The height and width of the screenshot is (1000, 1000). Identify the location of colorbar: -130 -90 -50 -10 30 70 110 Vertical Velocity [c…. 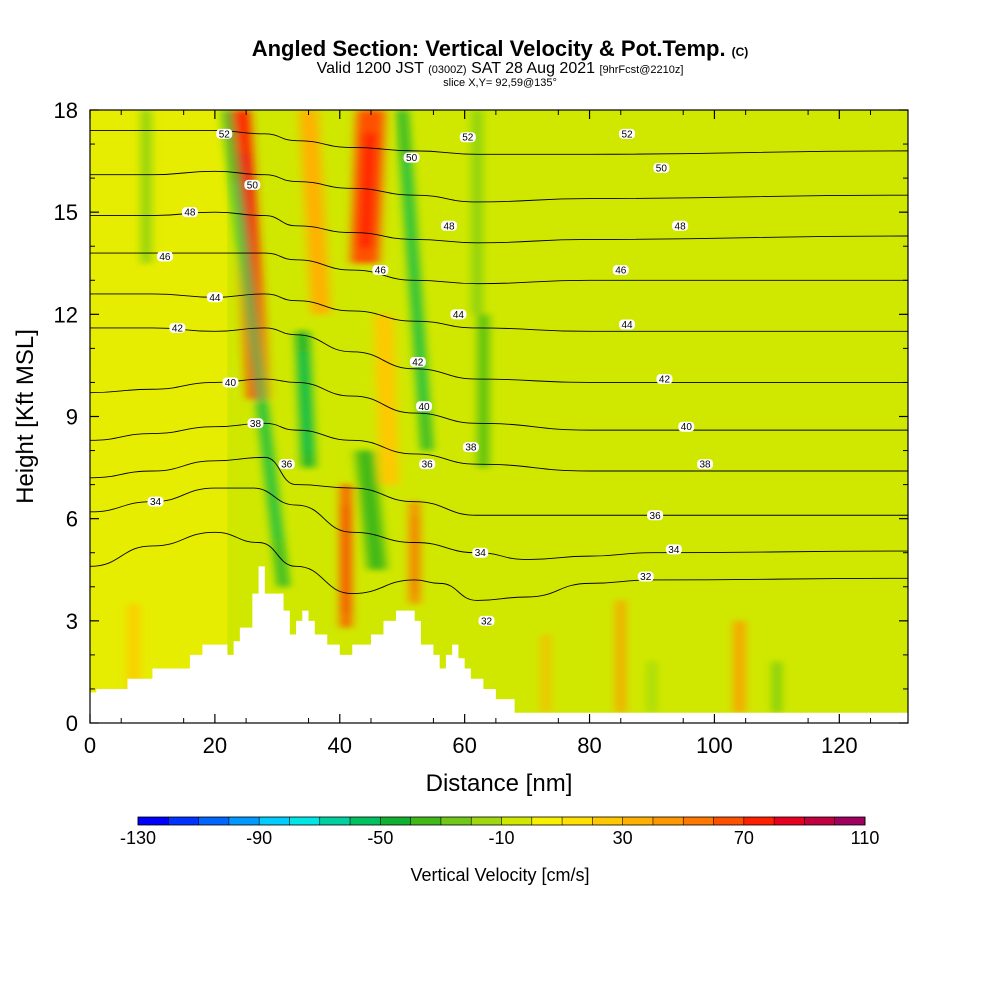
(500, 850).